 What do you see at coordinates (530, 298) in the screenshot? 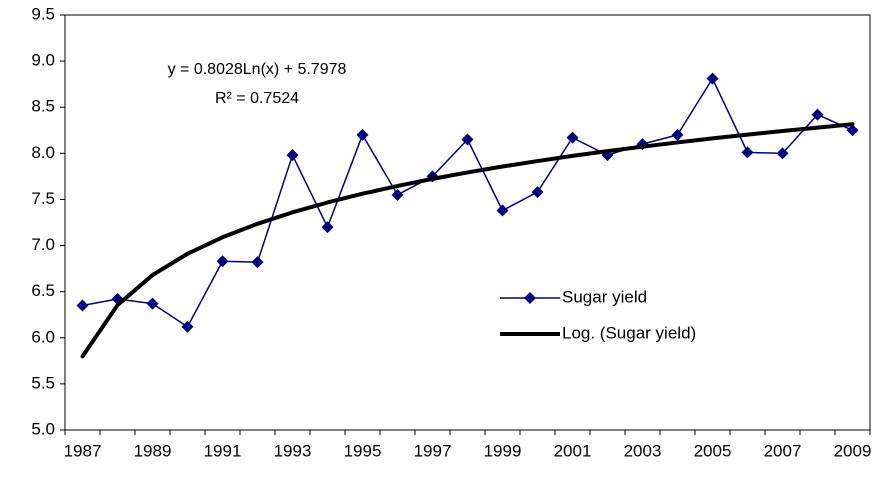
I see `legend-marker` at bounding box center [530, 298].